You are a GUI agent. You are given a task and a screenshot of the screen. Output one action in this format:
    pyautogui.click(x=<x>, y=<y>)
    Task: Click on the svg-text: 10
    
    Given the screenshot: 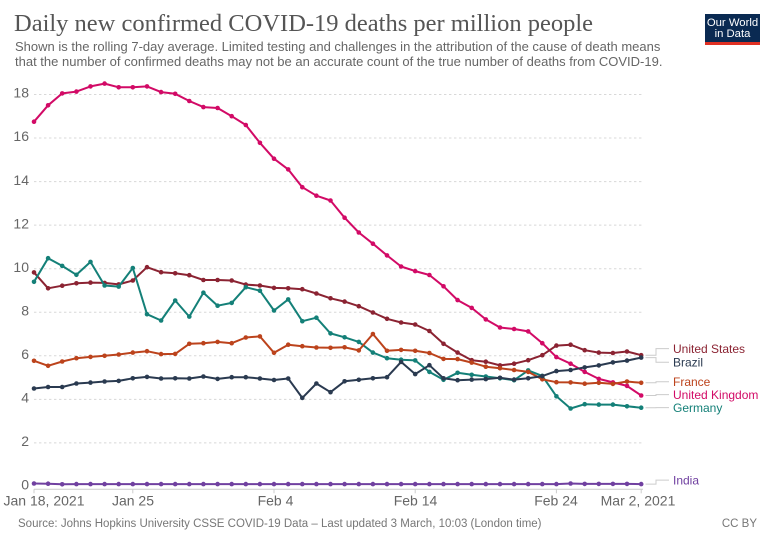 What is the action you would take?
    pyautogui.click(x=21, y=267)
    